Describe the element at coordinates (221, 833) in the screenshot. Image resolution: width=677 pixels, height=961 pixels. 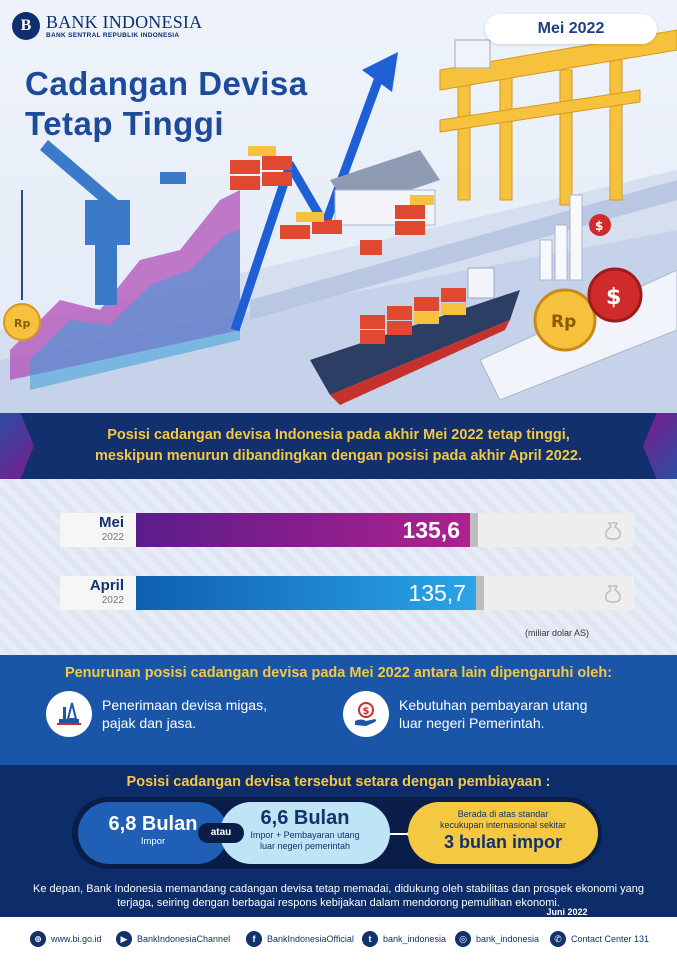
I see `or-badge: atau` at that location.